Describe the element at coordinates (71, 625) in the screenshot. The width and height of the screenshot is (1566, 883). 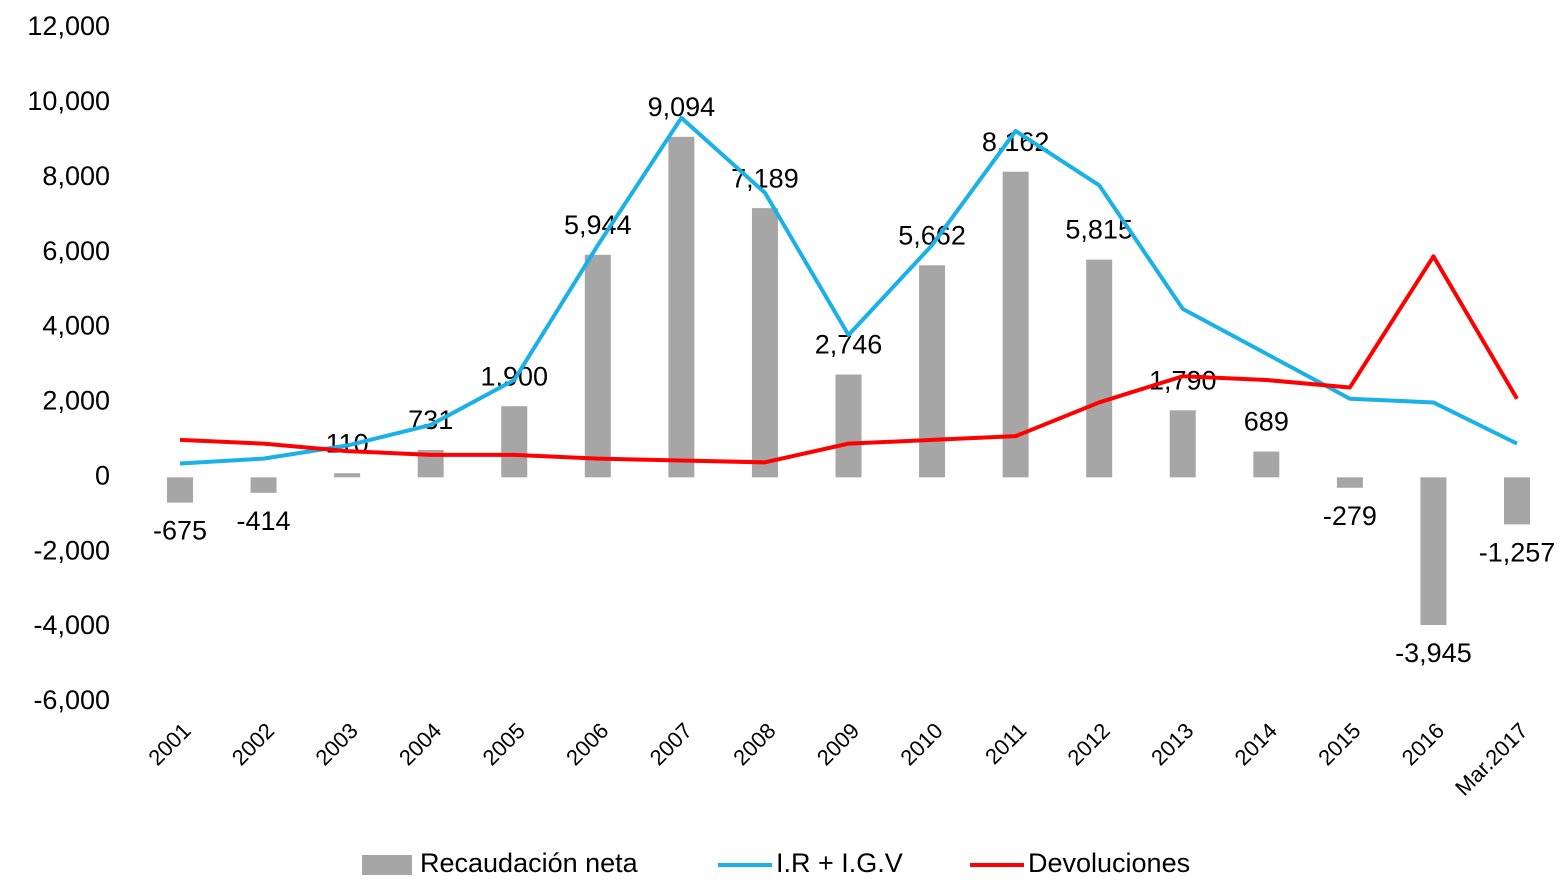
I see `y-tick-label: -4,000` at that location.